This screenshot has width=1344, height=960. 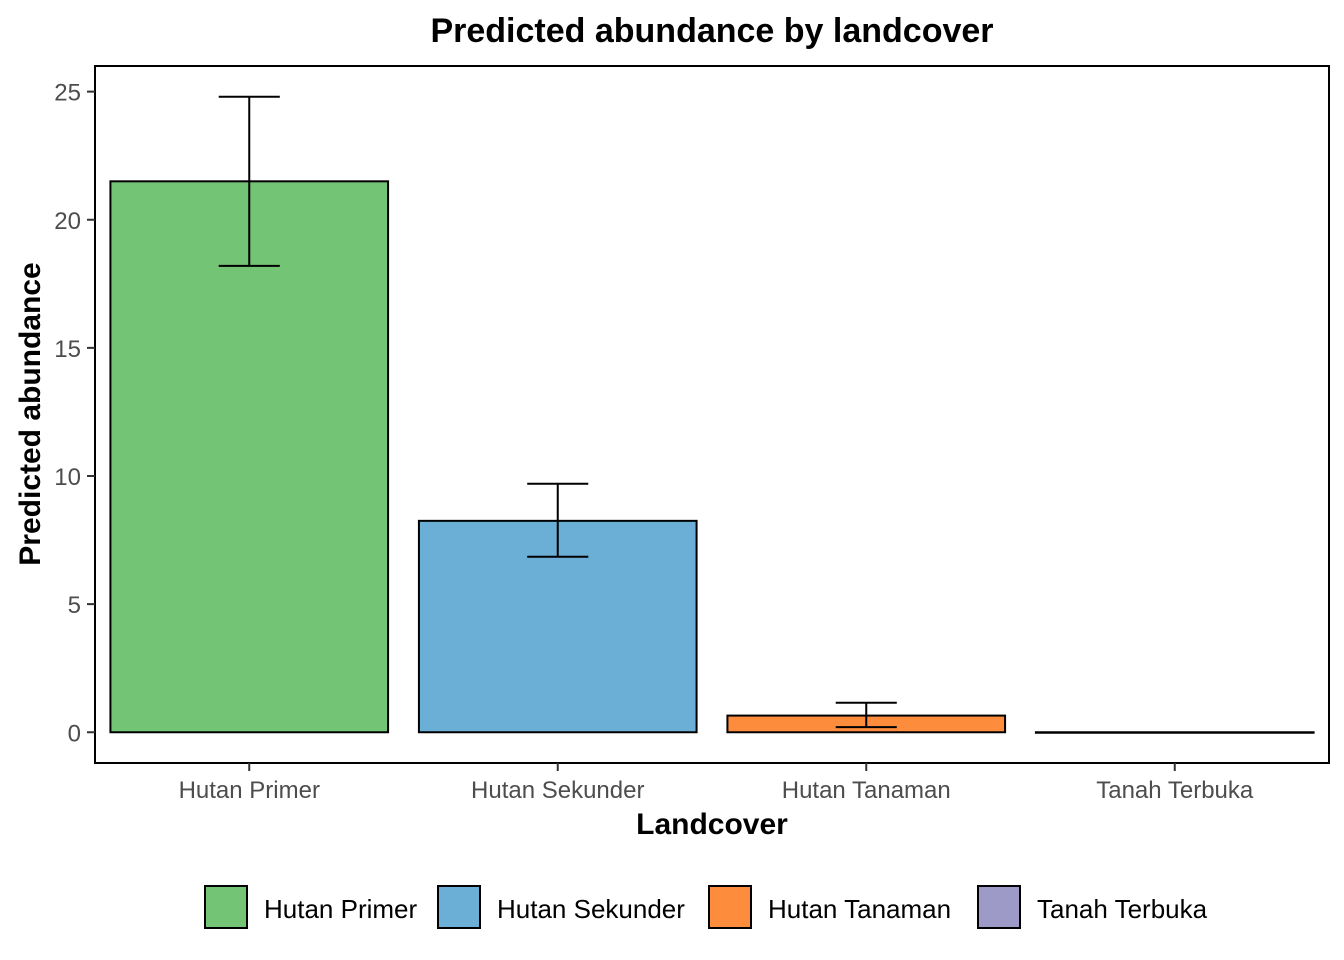 I want to click on y-axis-title: Predicted abundance, so click(x=30, y=413).